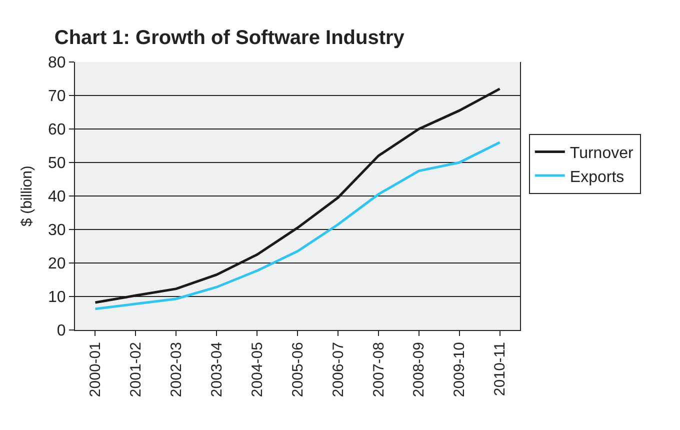  What do you see at coordinates (57, 297) in the screenshot?
I see `y-tick-label: 10` at bounding box center [57, 297].